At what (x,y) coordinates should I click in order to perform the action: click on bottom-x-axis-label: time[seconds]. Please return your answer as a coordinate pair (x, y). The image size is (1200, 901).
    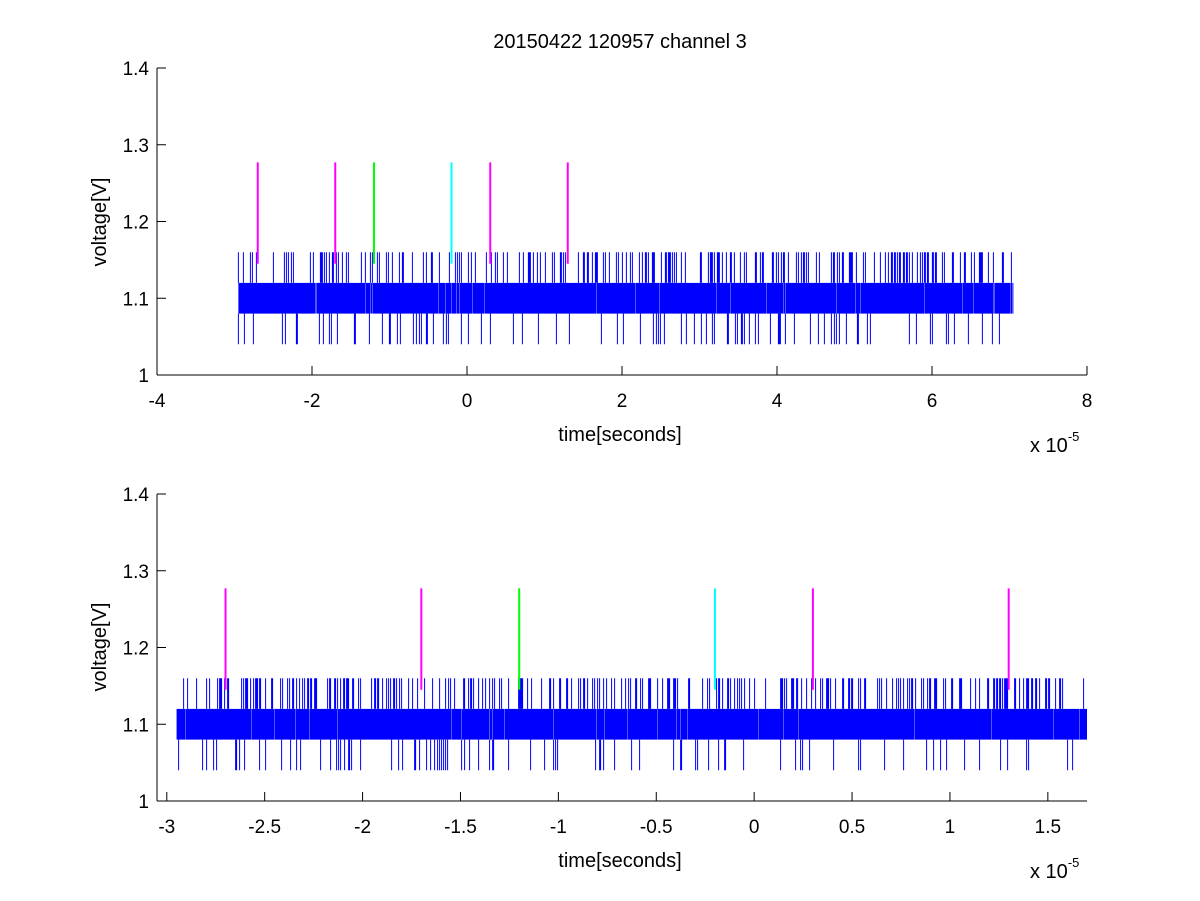
    Looking at the image, I should click on (619, 861).